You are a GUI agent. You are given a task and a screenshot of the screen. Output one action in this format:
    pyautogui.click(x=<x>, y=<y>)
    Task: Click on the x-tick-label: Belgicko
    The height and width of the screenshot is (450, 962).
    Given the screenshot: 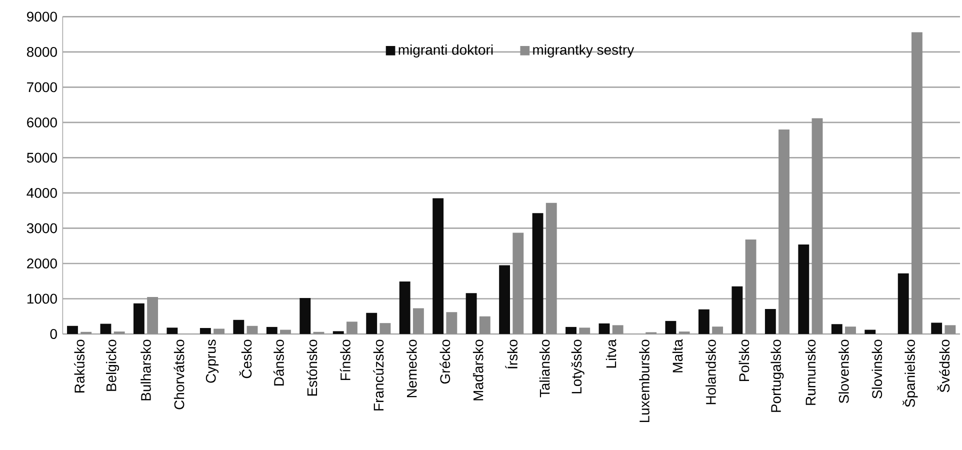 What is the action you would take?
    pyautogui.click(x=113, y=365)
    